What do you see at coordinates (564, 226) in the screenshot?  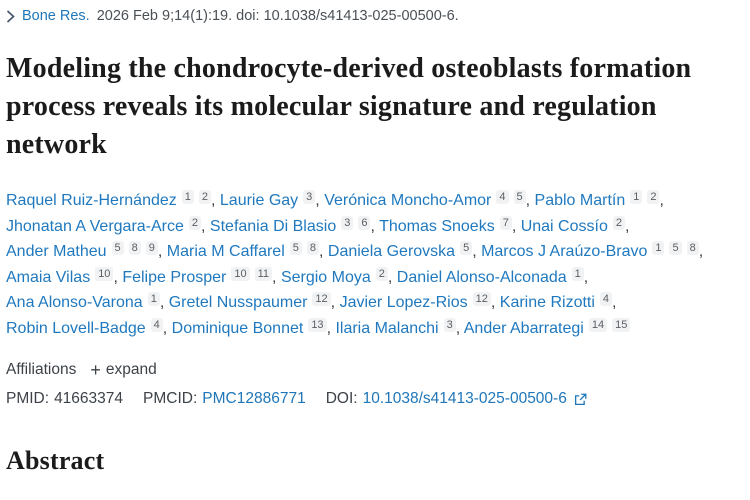 I see `author-link: Unai Cossío` at bounding box center [564, 226].